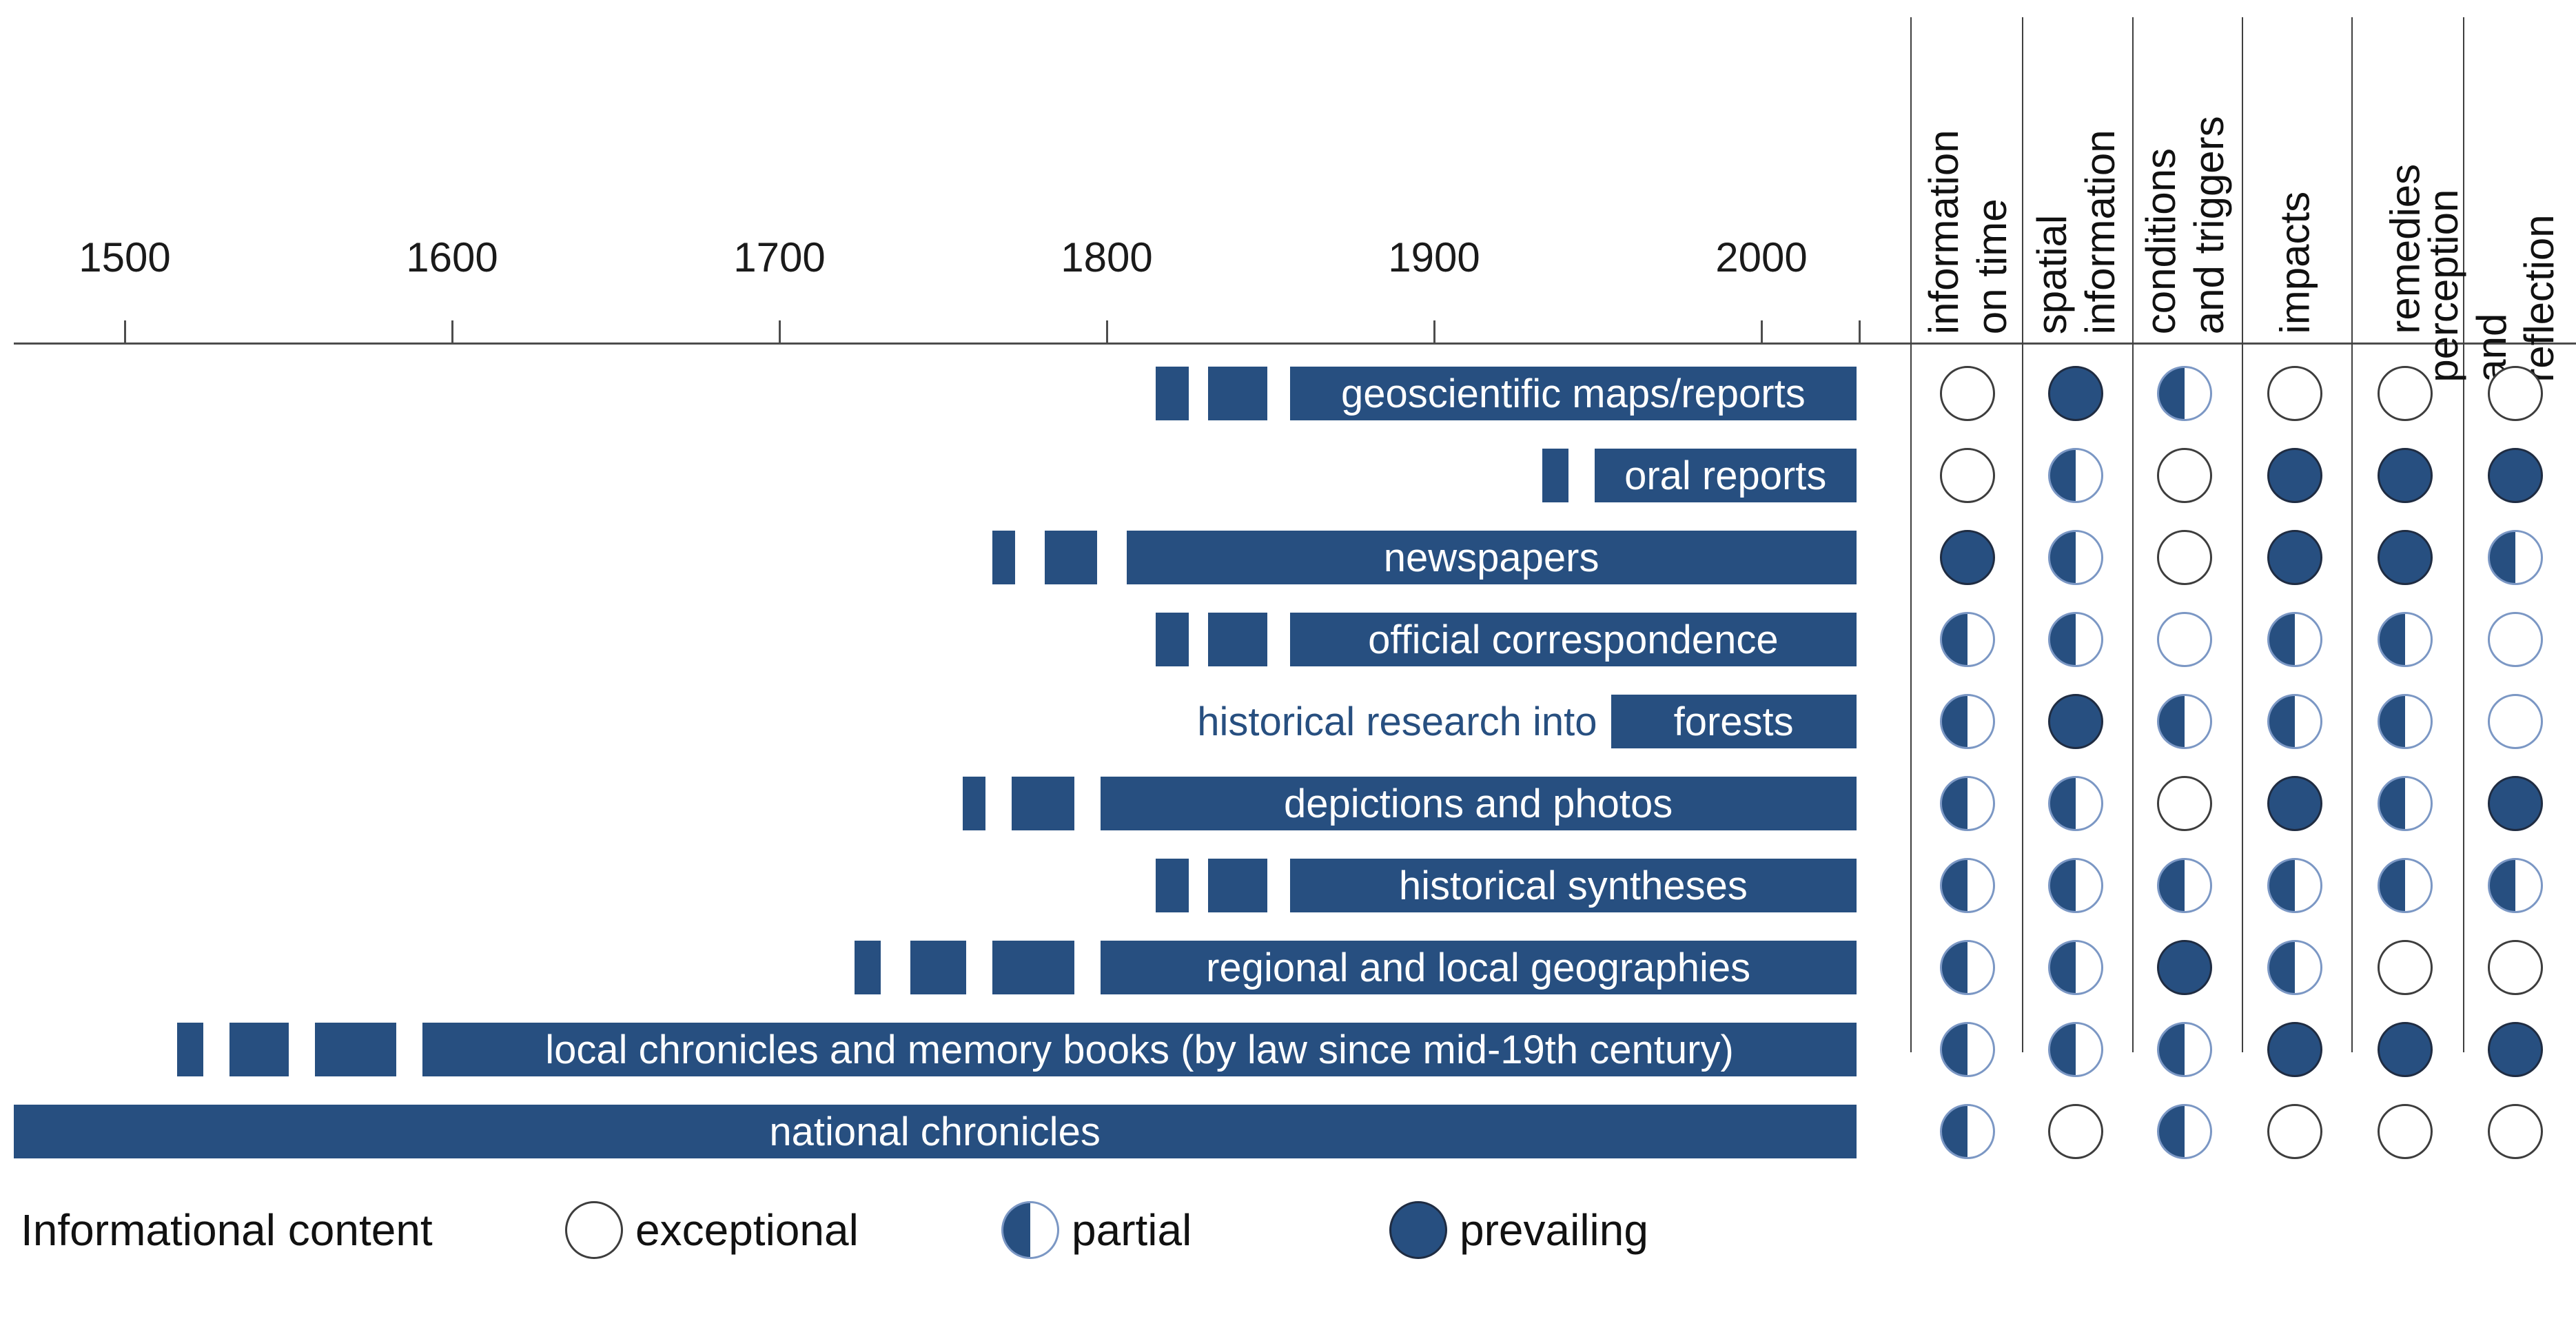 The image size is (2576, 1330). What do you see at coordinates (594, 1230) in the screenshot?
I see `legend-dot-exceptional` at bounding box center [594, 1230].